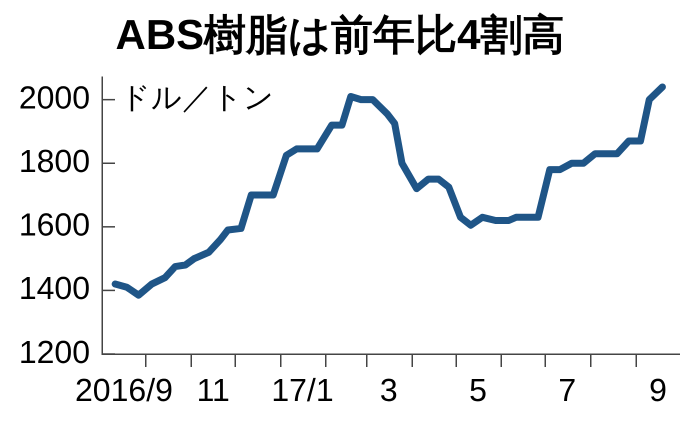  What do you see at coordinates (54, 161) in the screenshot?
I see `y-tick-label: 1800` at bounding box center [54, 161].